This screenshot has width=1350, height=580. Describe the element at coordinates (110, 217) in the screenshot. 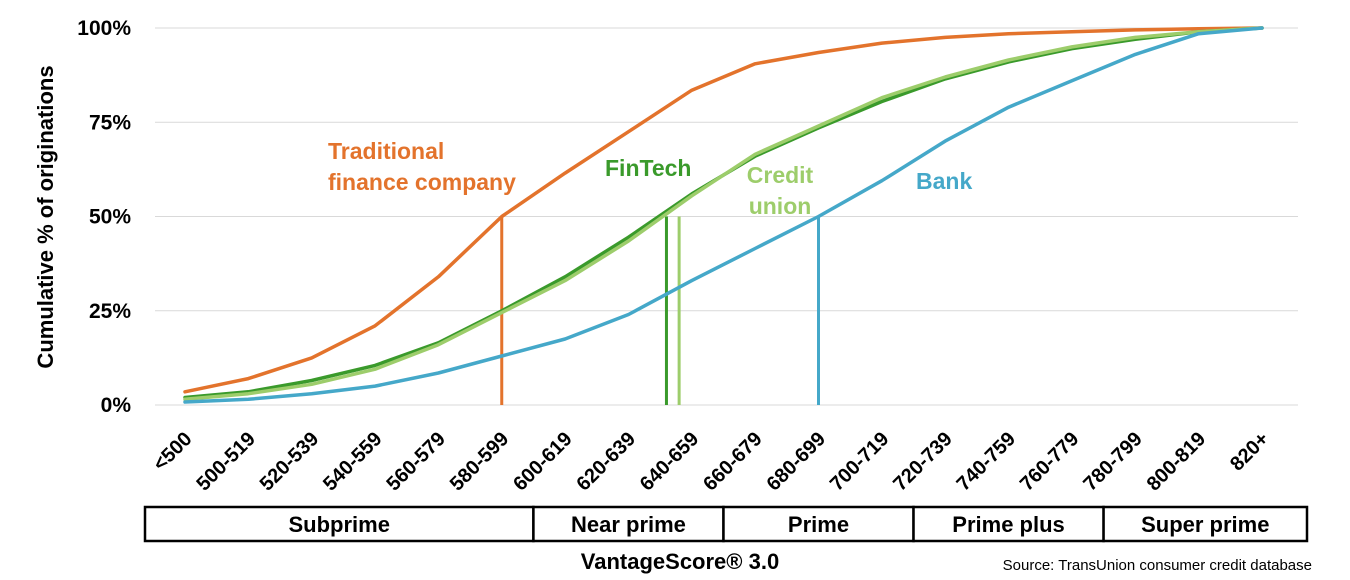

I see `y-tick-label: 50%` at that location.